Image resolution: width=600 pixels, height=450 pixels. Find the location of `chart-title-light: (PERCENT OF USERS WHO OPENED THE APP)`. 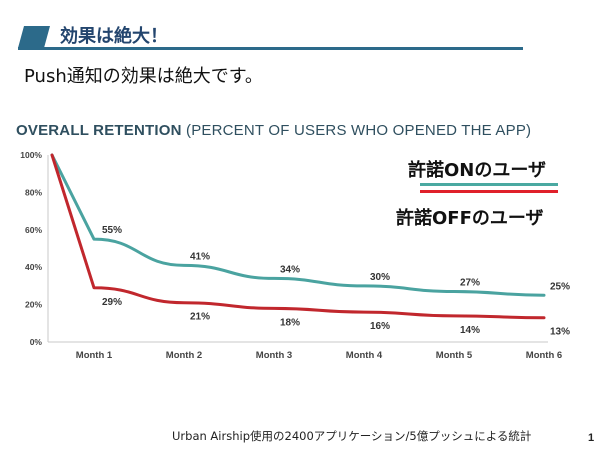

chart-title-light: (PERCENT OF USERS WHO OPENED THE APP) is located at coordinates (356, 130).